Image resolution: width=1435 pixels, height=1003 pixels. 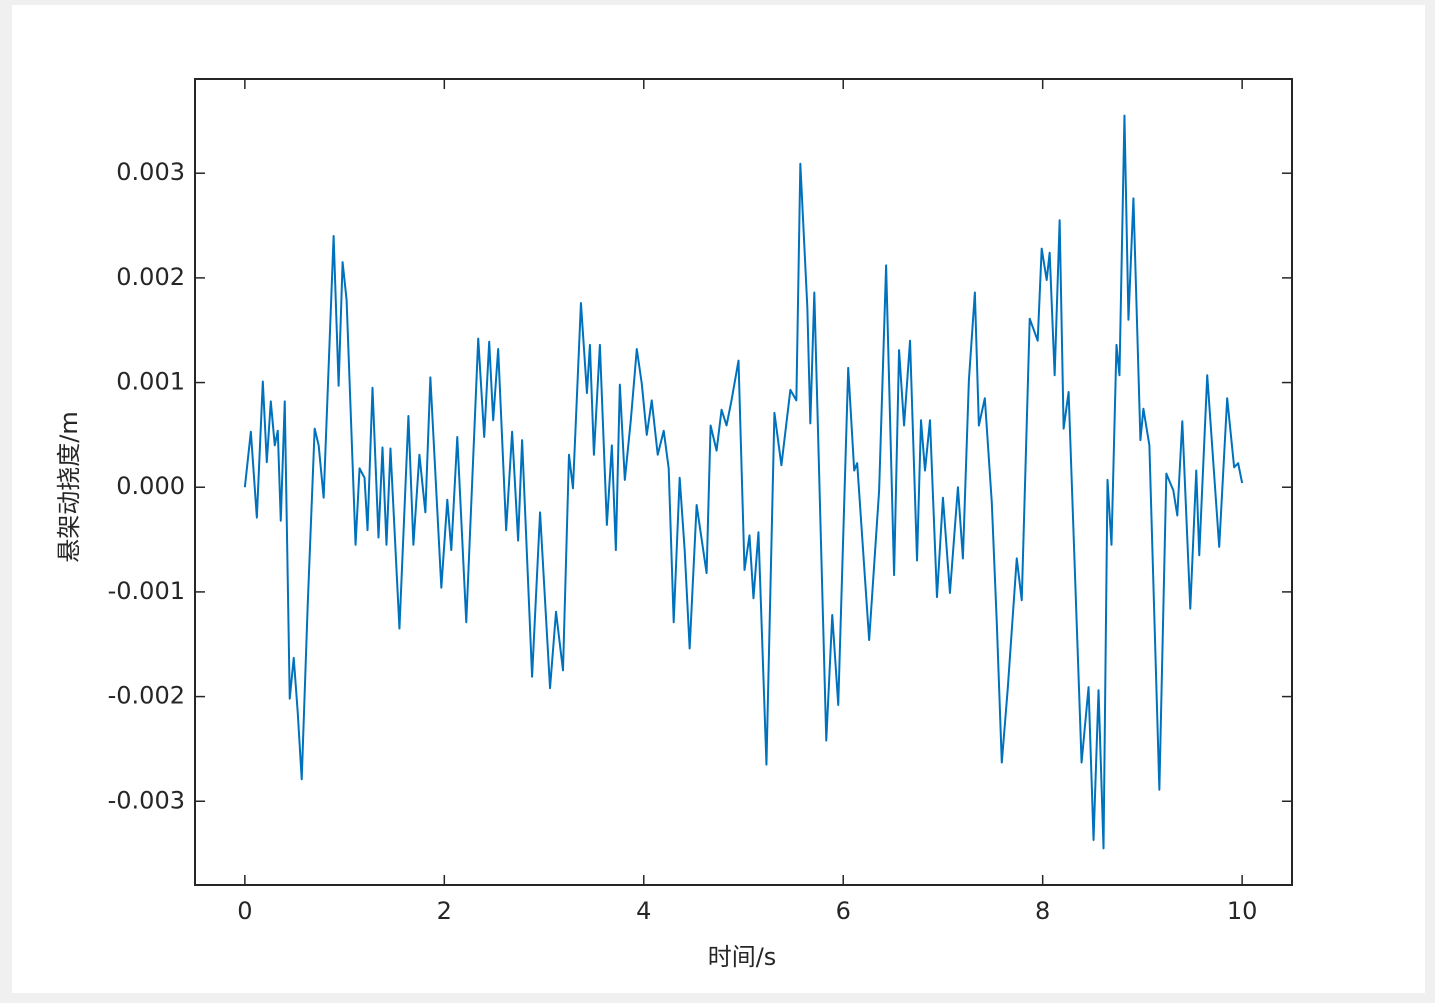 I want to click on x-axis-label: 时间/s, so click(x=742, y=957).